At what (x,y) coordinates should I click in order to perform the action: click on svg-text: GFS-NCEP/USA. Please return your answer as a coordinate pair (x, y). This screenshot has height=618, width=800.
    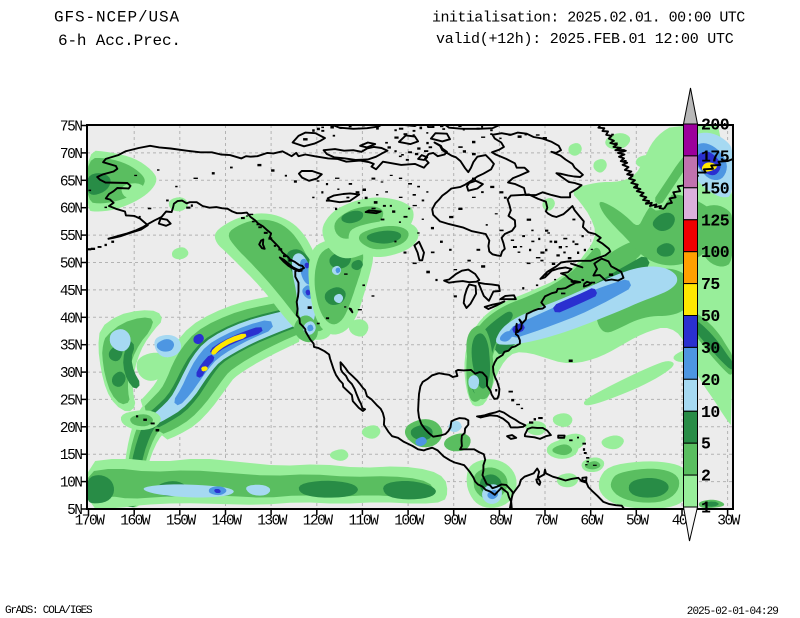
    Looking at the image, I should click on (117, 18).